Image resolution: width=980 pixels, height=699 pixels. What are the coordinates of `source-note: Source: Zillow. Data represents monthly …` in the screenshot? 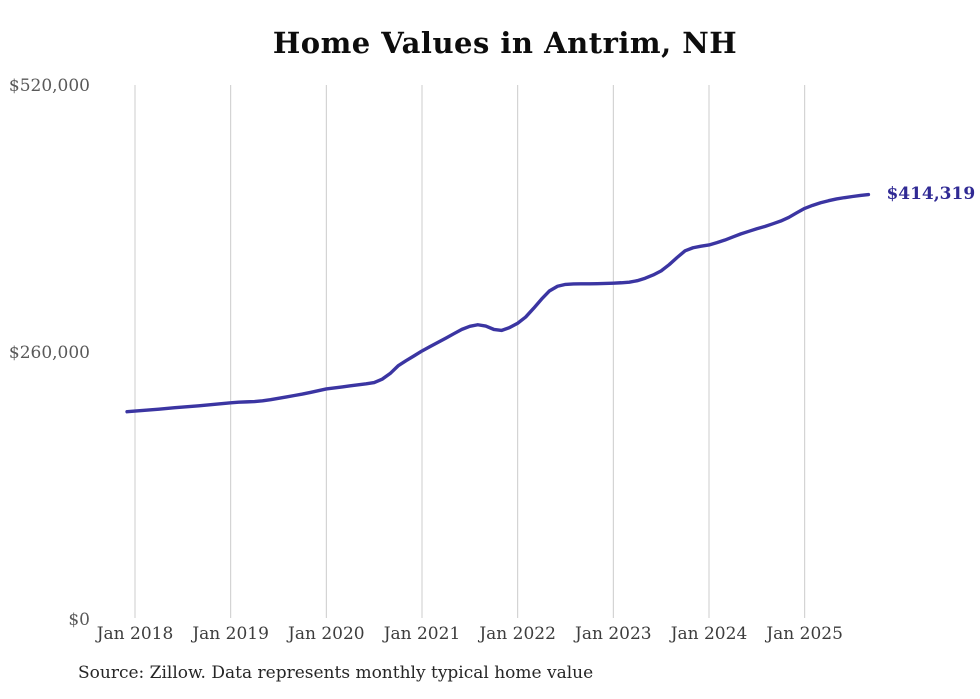 It's located at (336, 673).